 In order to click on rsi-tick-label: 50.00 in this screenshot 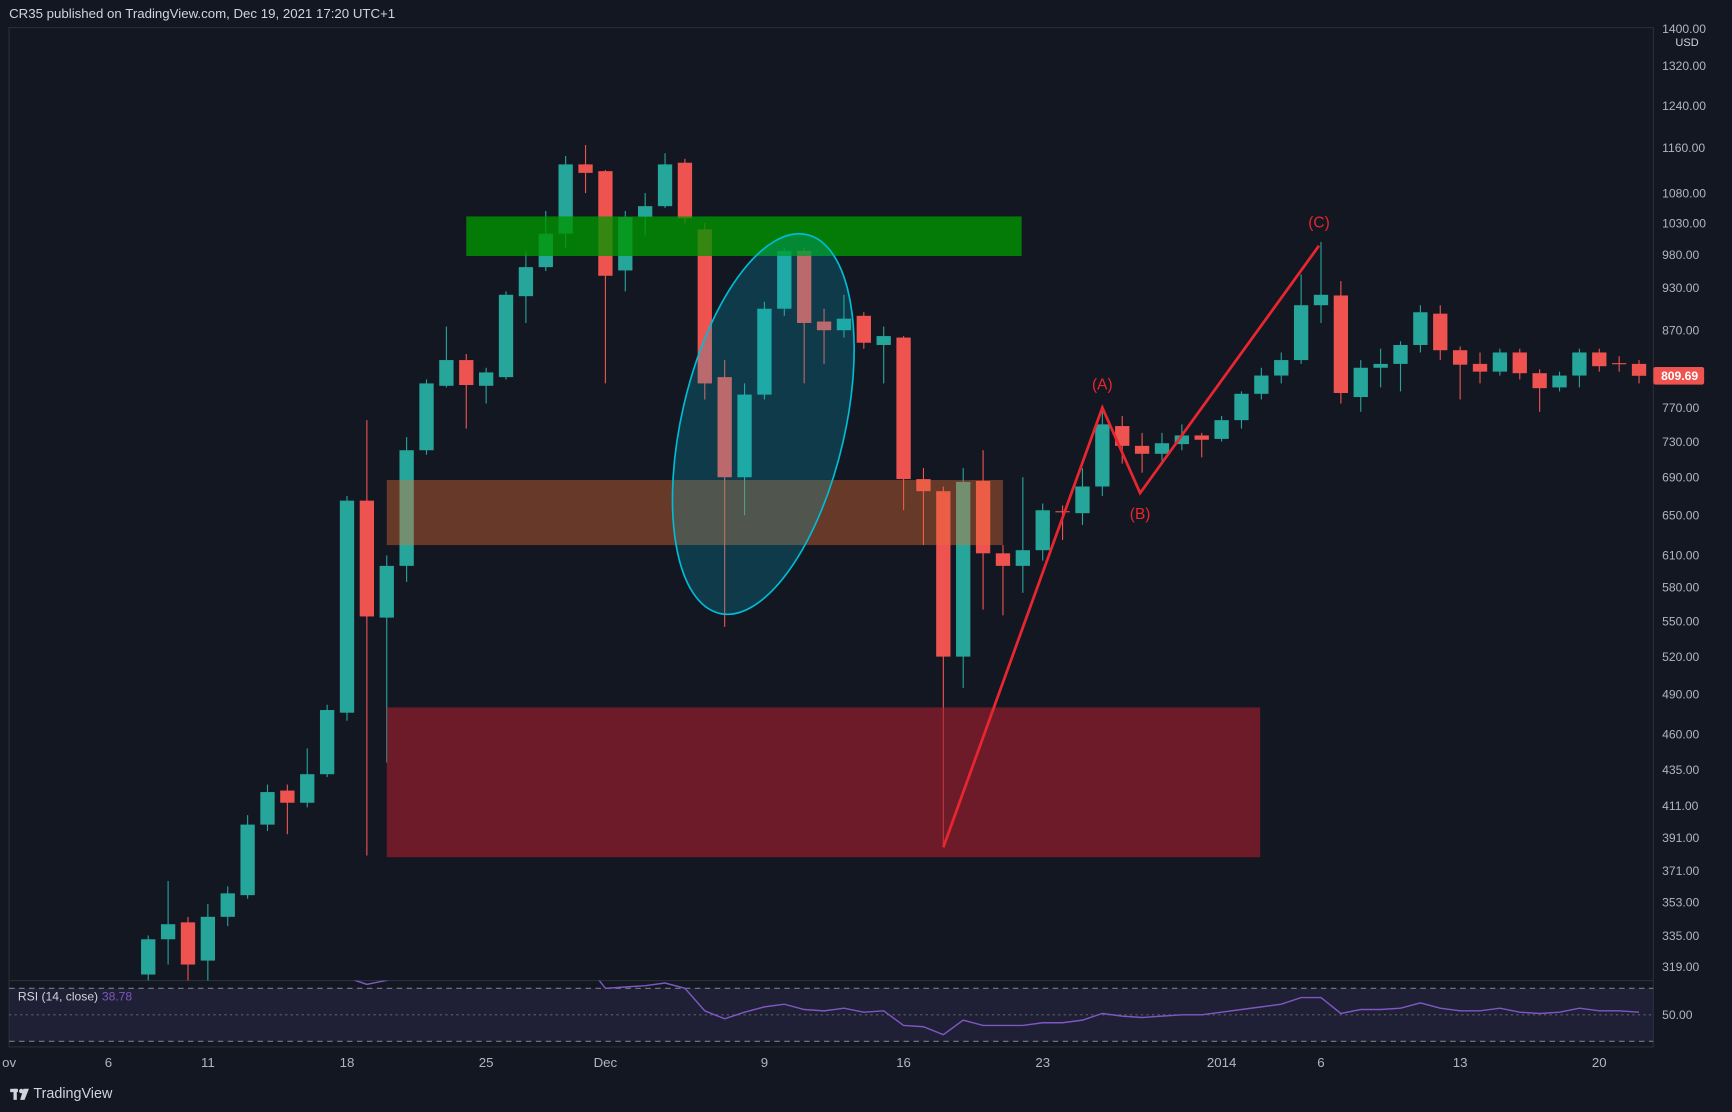, I will do `click(1677, 1015)`.